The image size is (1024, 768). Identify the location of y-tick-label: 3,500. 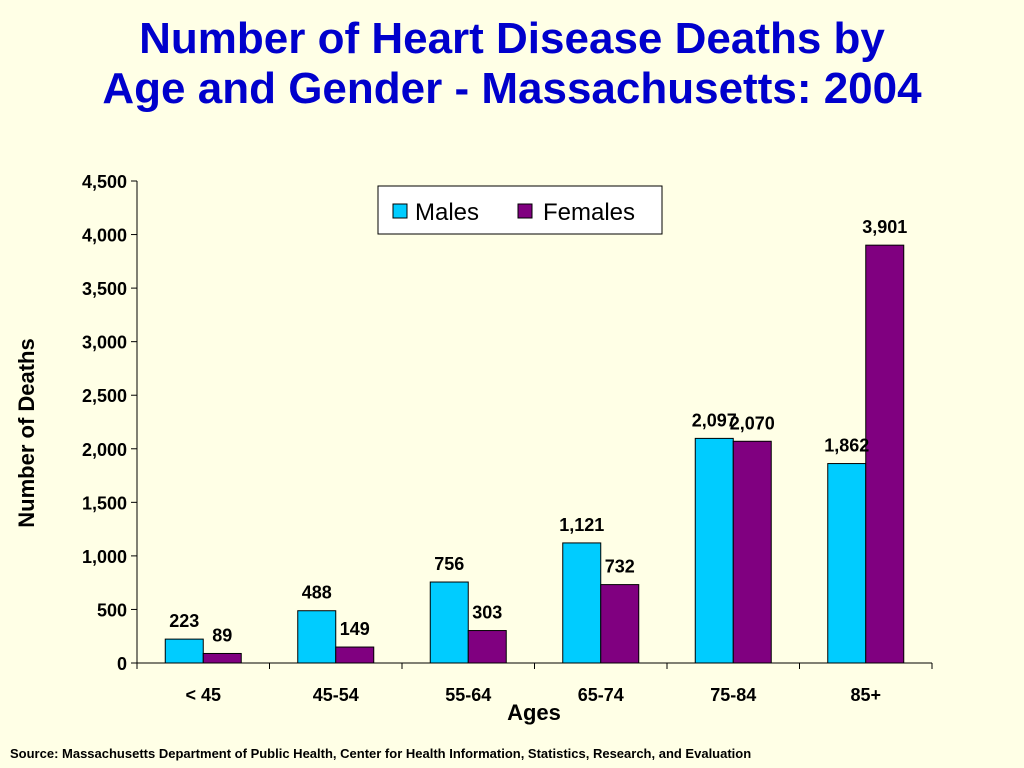
(104, 289).